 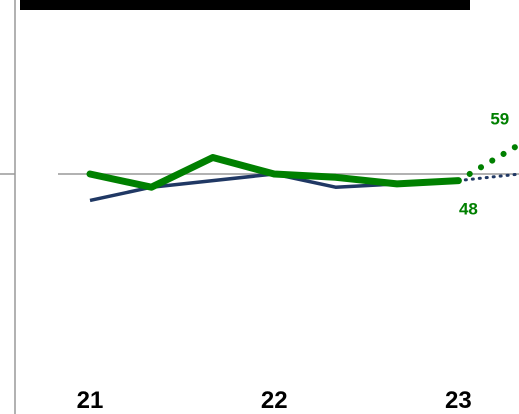 I want to click on data-label-last-actual: 48, so click(x=468, y=209).